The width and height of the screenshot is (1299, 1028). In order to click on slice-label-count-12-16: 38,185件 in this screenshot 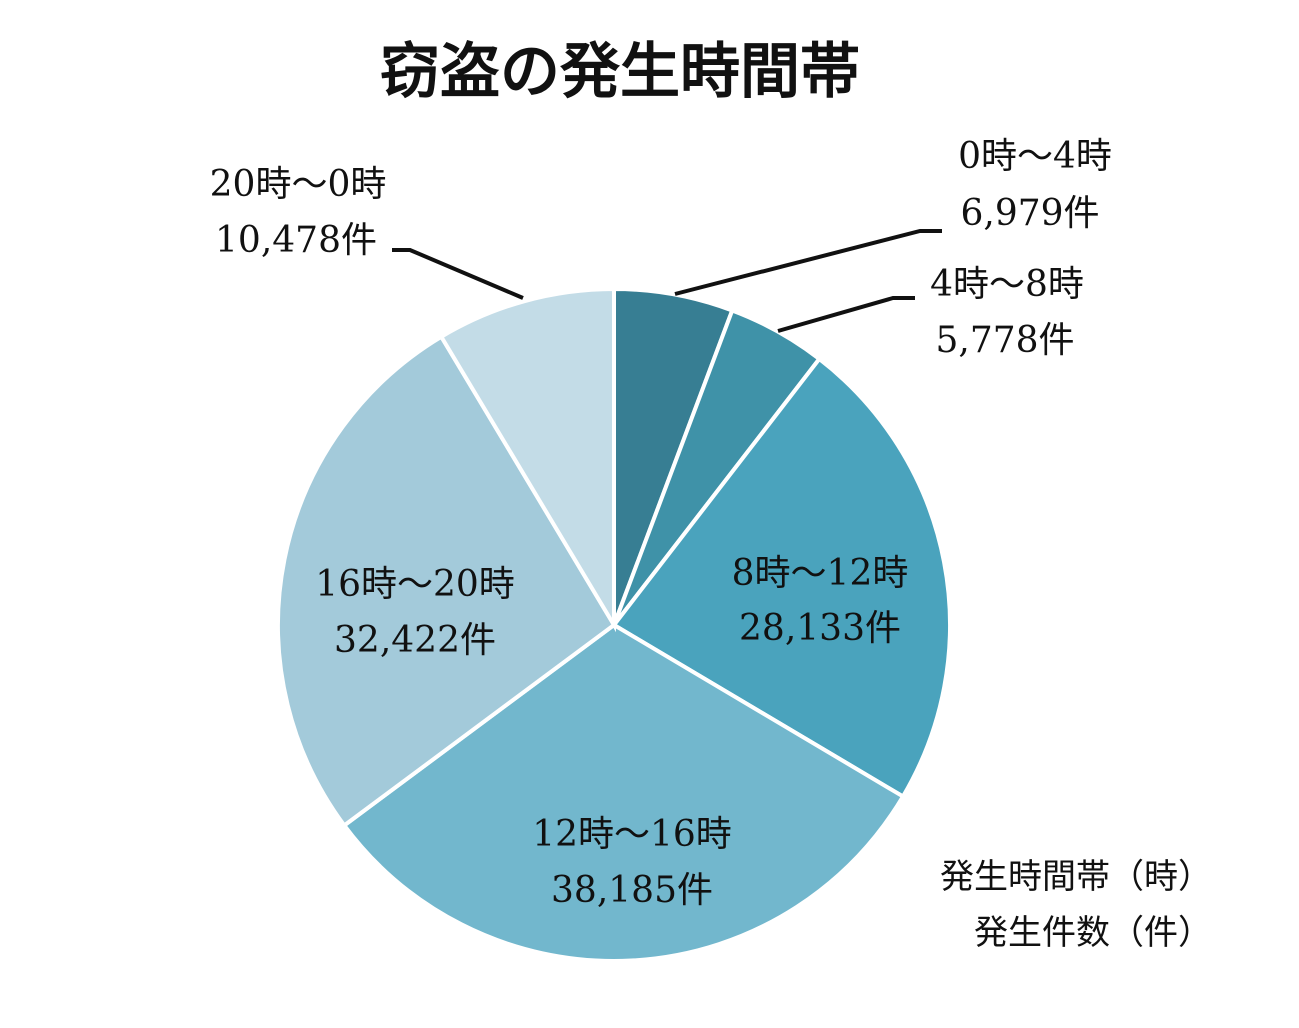, I will do `click(632, 890)`.